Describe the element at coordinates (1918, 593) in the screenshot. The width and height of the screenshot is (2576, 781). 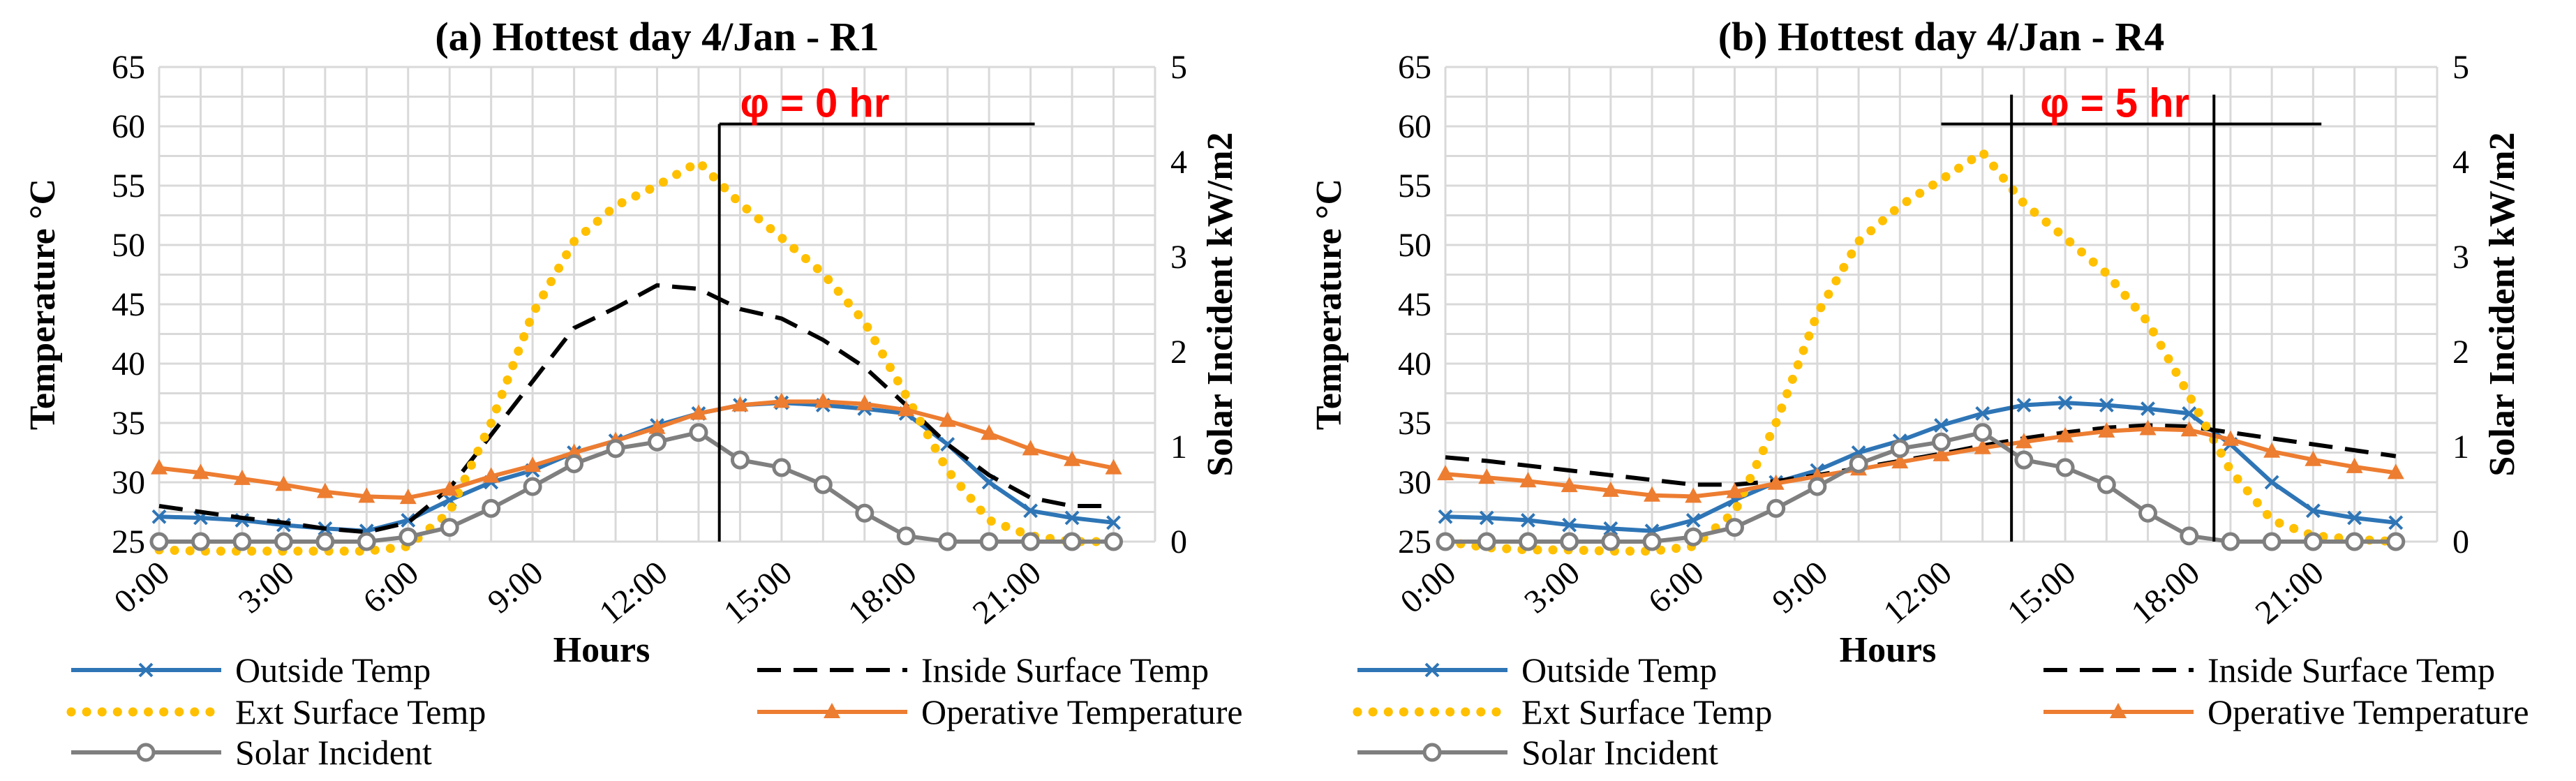
I see `x-tick-label: 12:00` at that location.